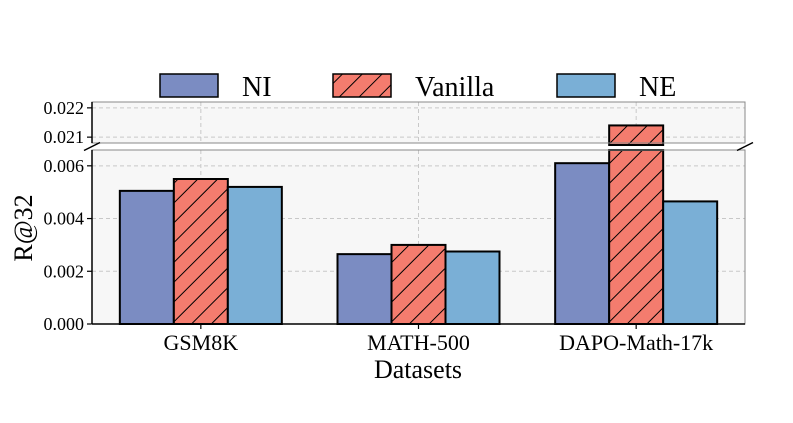 This screenshot has height=423, width=793. What do you see at coordinates (64, 271) in the screenshot?
I see `y-tick-label: 0.002` at bounding box center [64, 271].